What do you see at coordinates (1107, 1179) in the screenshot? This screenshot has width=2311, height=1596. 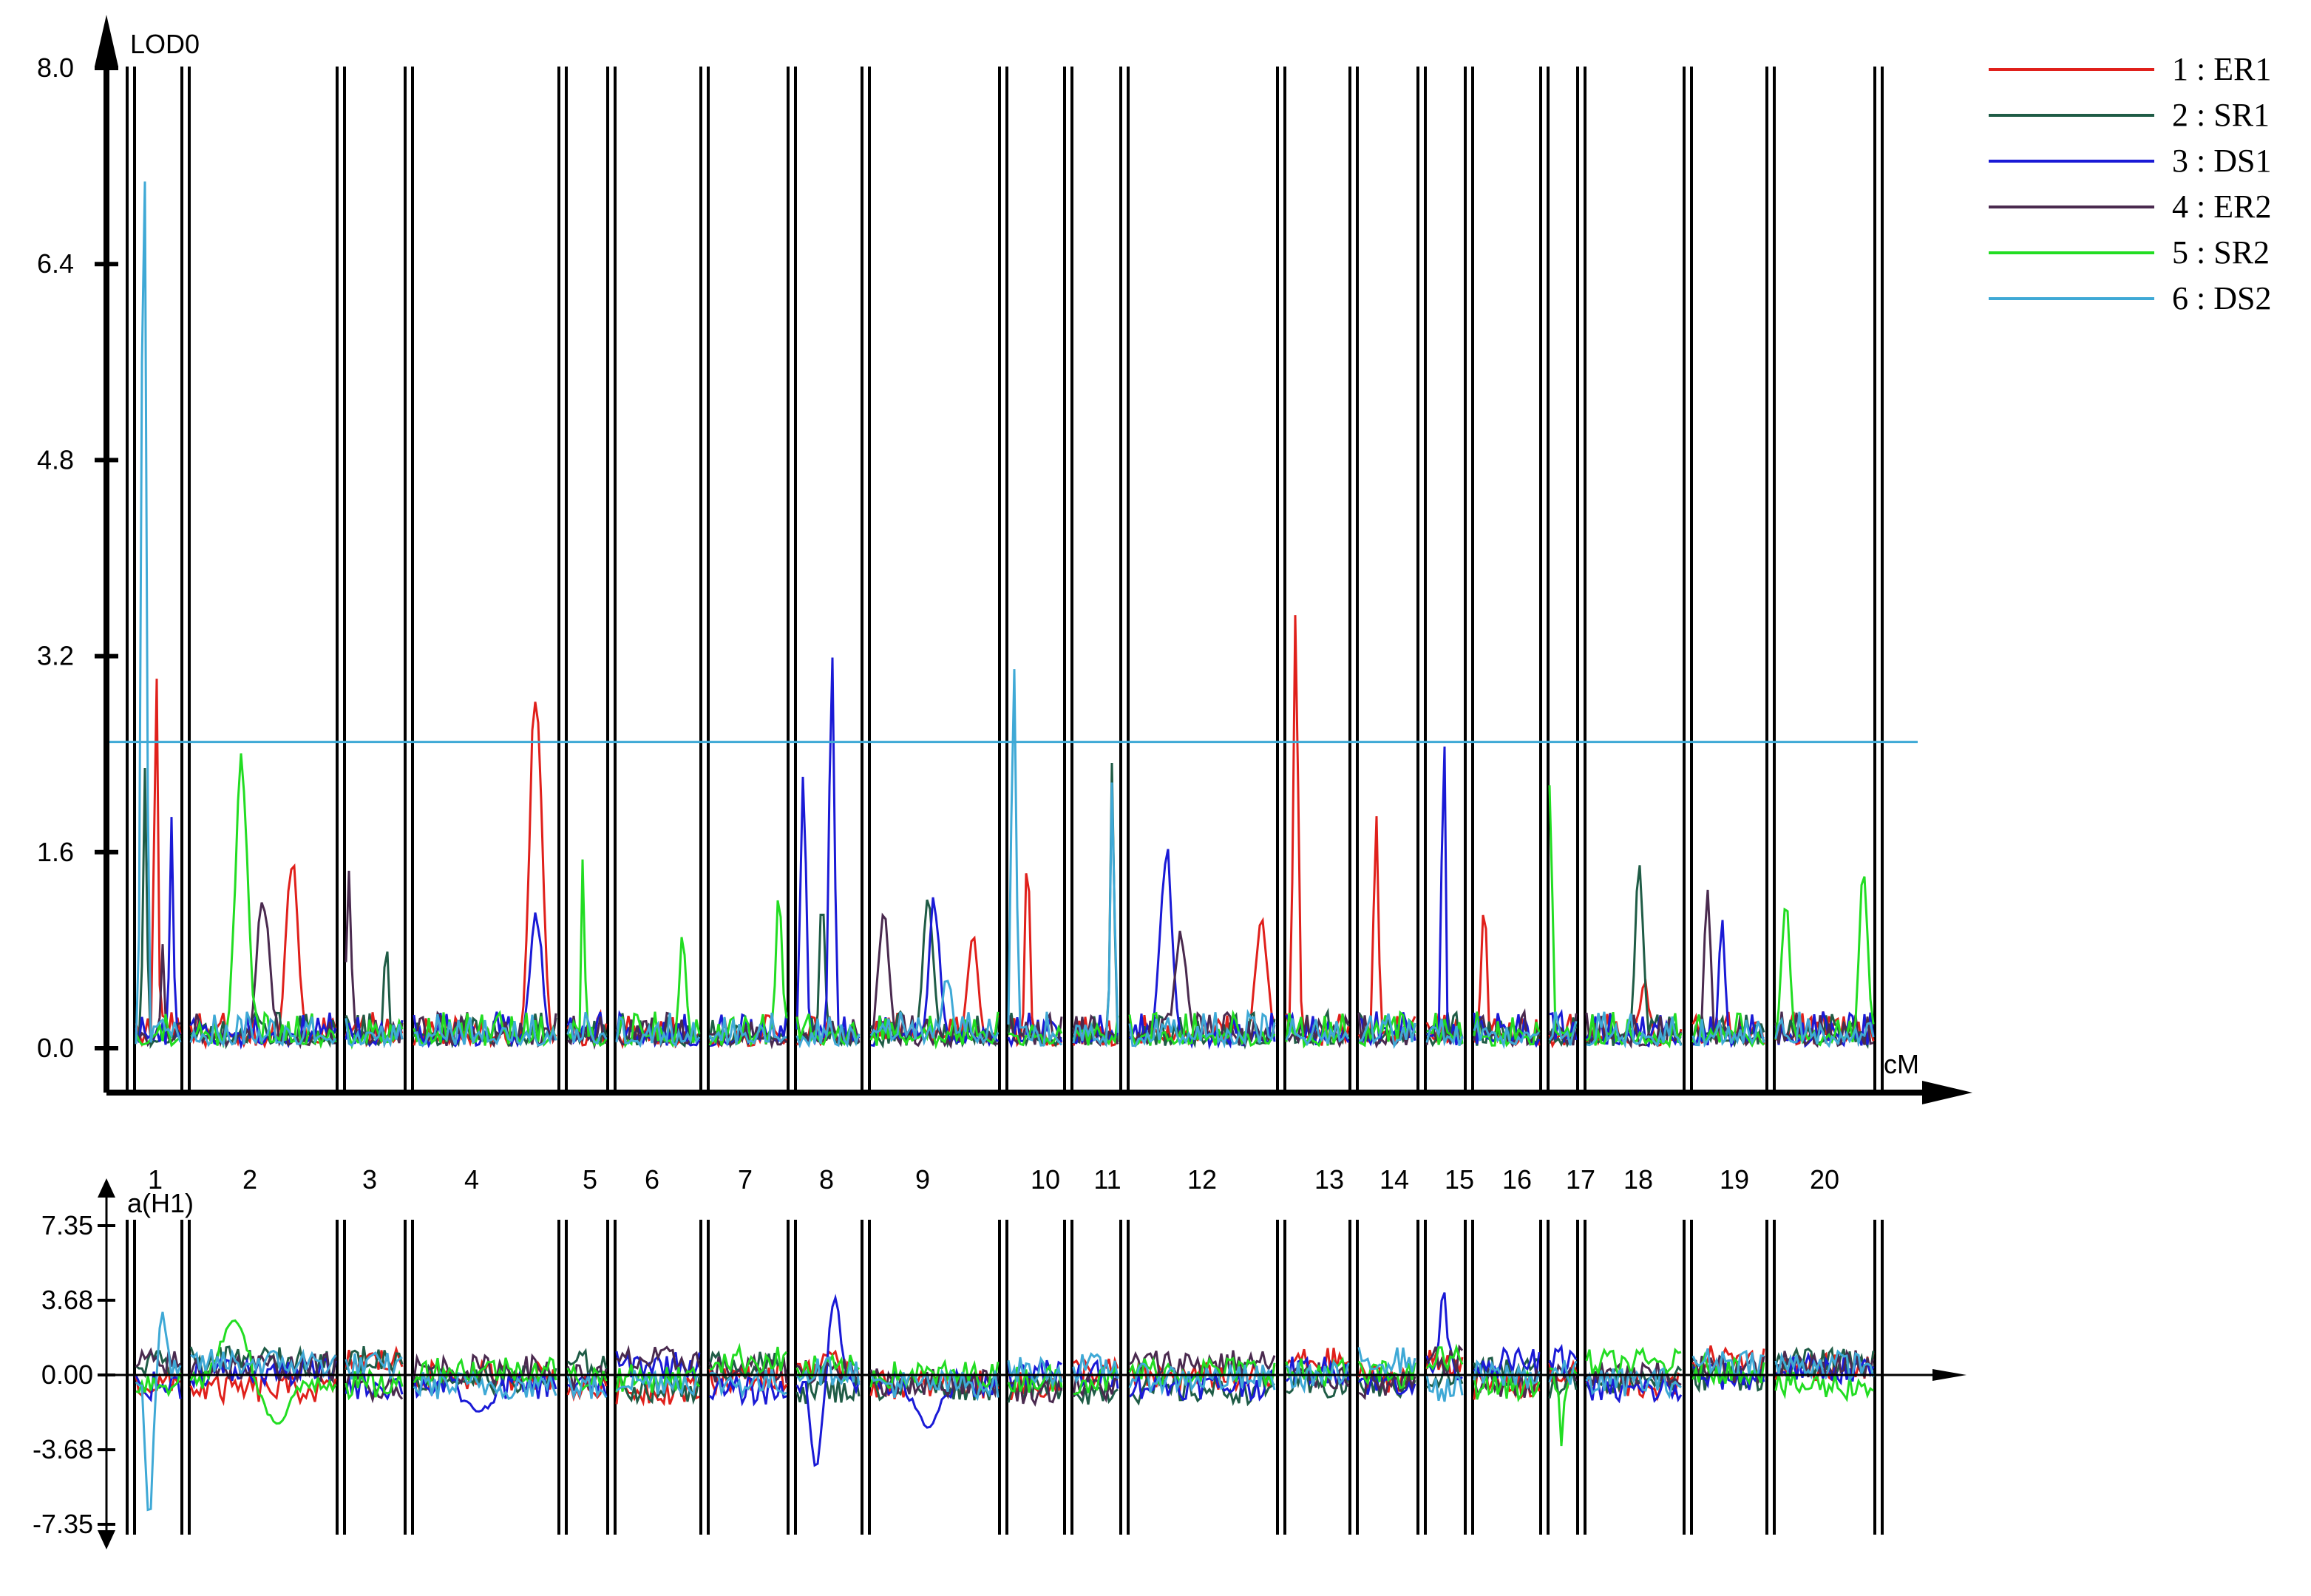 I see `chromosome-label: 11` at bounding box center [1107, 1179].